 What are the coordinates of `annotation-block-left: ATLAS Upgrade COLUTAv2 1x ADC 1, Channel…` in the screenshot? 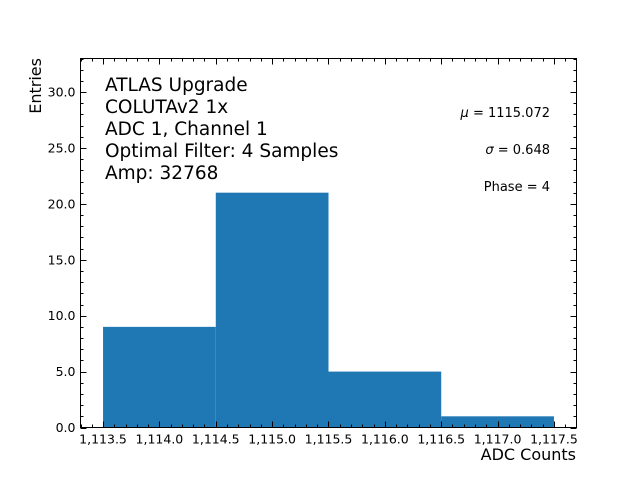 It's located at (221, 129).